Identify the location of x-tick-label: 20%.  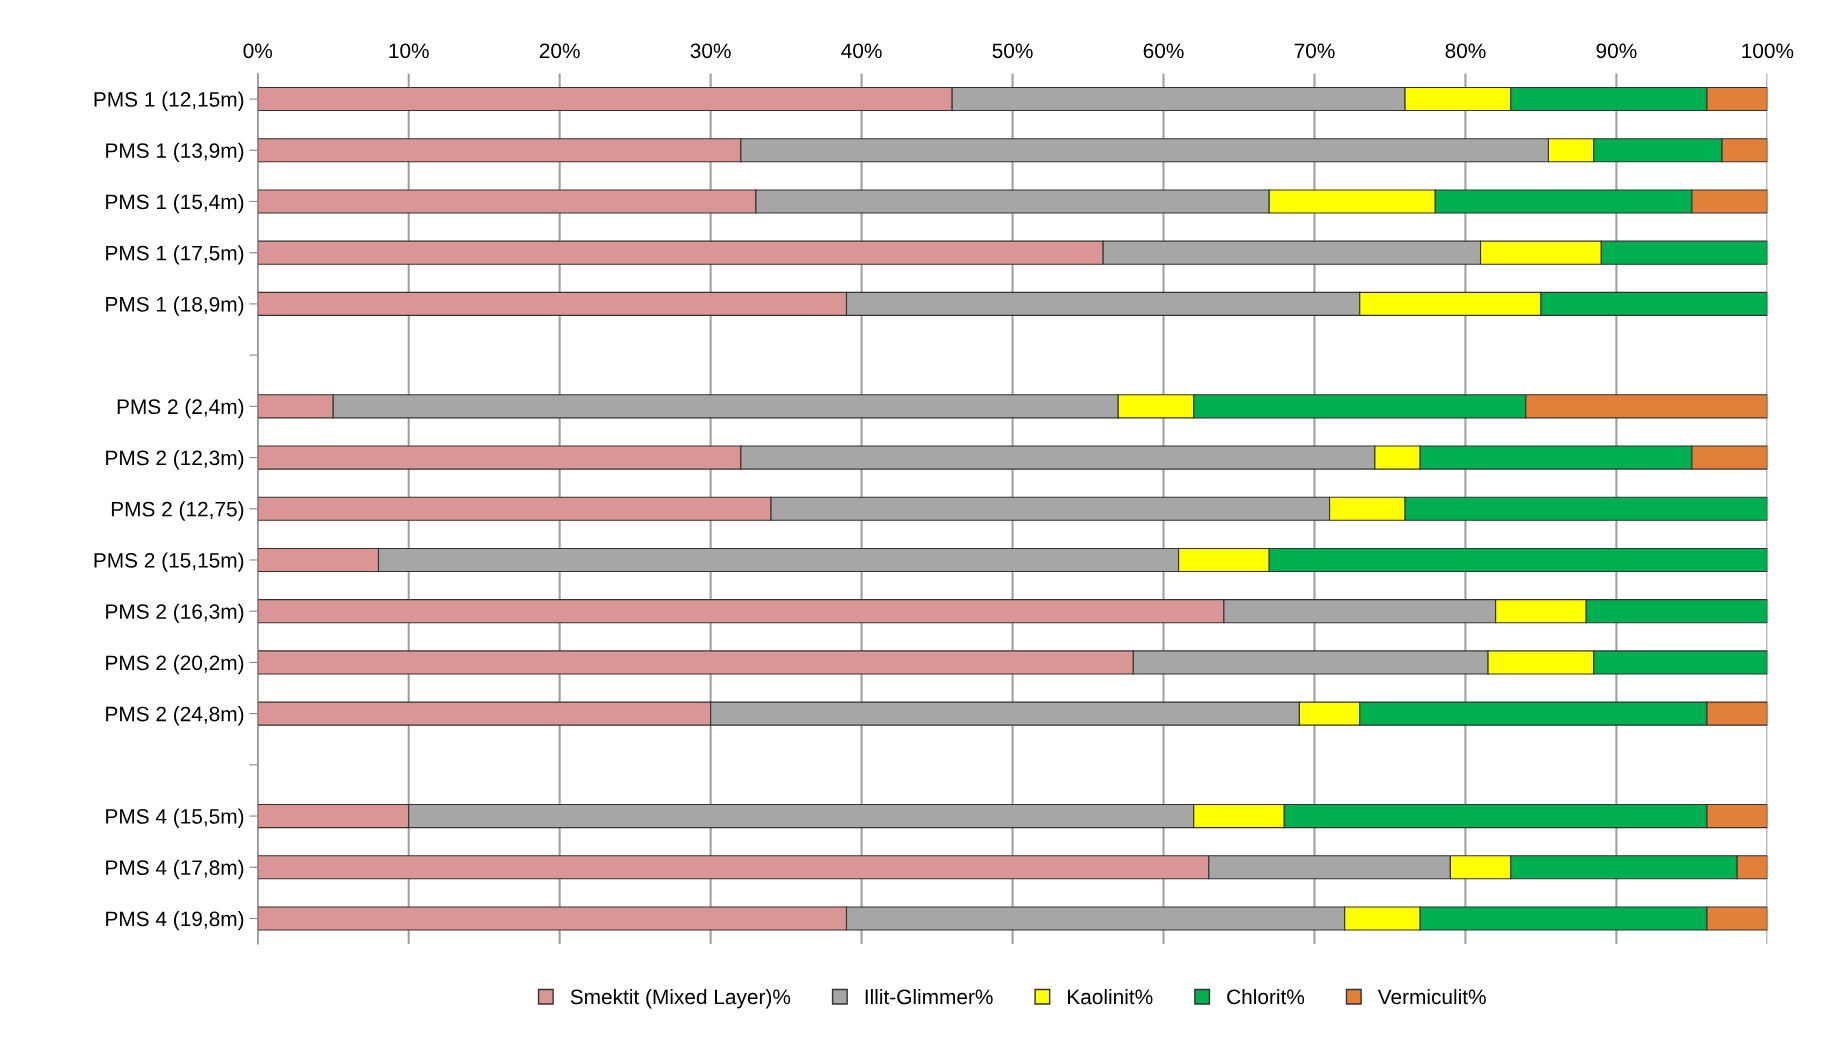
(559, 51).